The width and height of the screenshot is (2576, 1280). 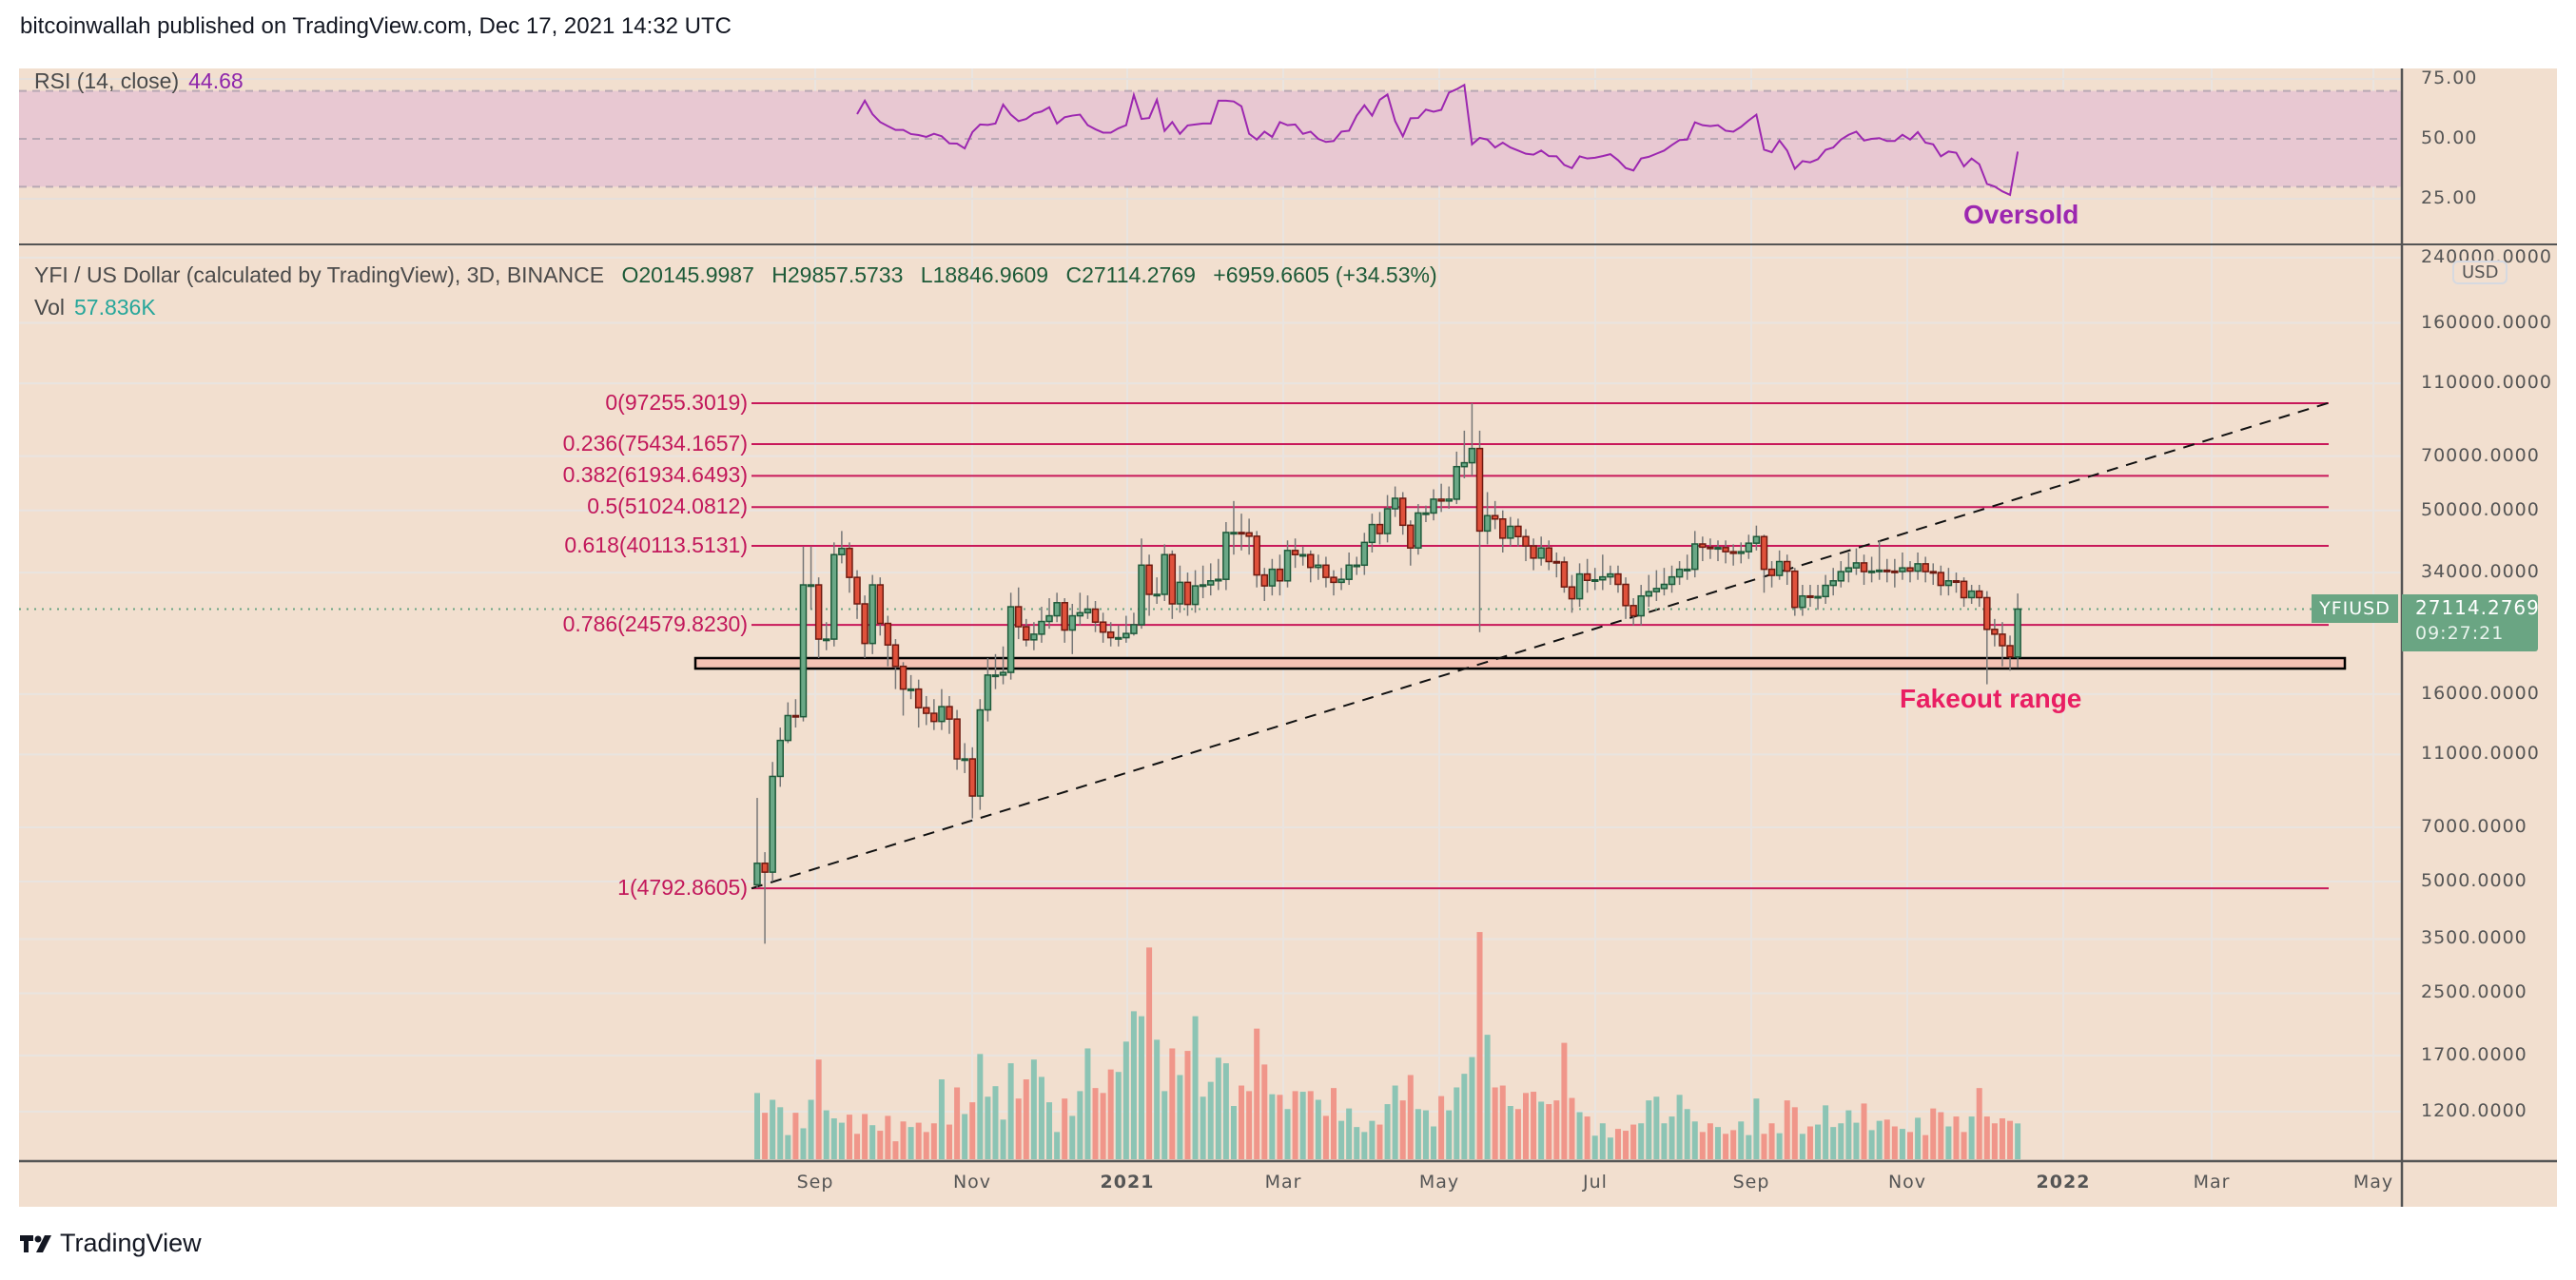 What do you see at coordinates (115, 307) in the screenshot?
I see `volume-value: 57.836K` at bounding box center [115, 307].